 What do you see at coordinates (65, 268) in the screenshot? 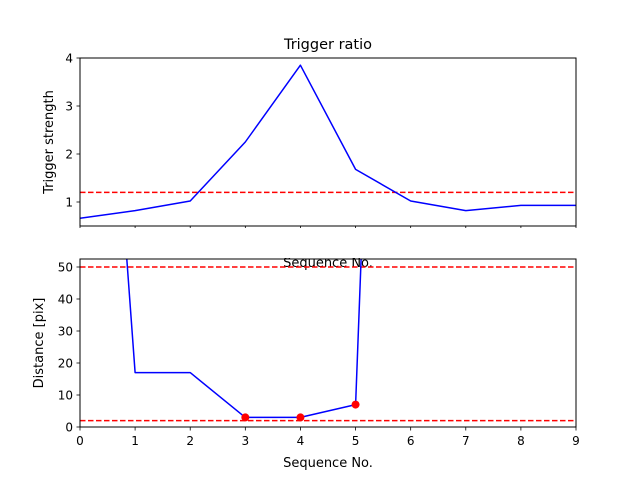
I see `y-tick-label: 50` at bounding box center [65, 268].